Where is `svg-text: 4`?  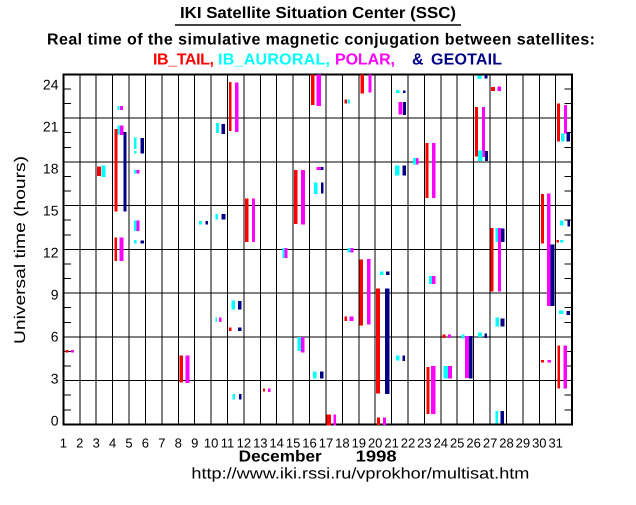 svg-text: 4 is located at coordinates (112, 443).